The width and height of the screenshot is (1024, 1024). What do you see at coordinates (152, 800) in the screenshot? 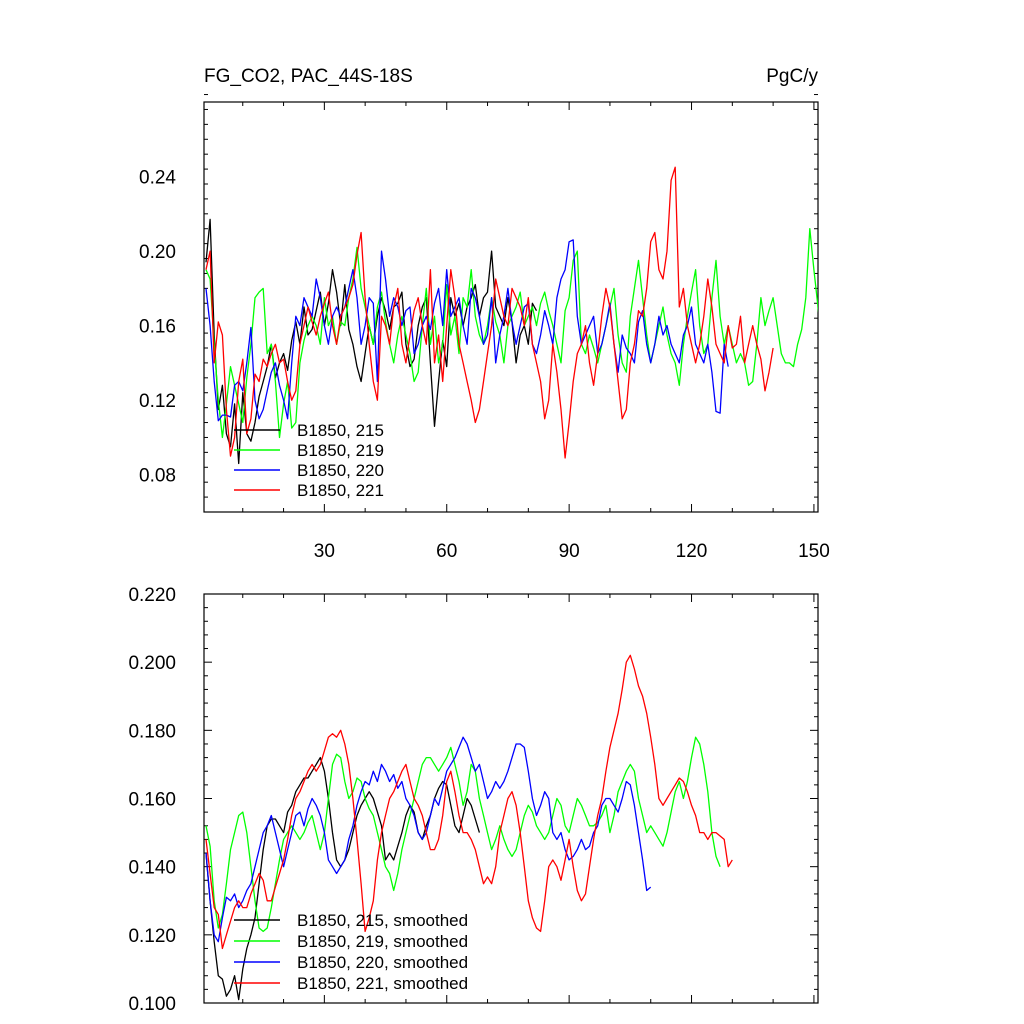
I see `y-tick-label: 0.160` at bounding box center [152, 800].